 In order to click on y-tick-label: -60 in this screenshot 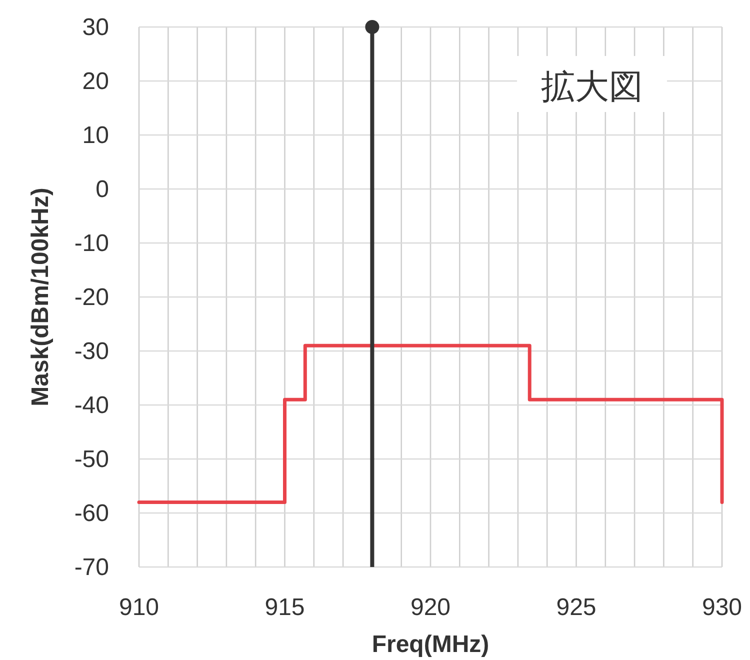, I will do `click(91, 513)`.